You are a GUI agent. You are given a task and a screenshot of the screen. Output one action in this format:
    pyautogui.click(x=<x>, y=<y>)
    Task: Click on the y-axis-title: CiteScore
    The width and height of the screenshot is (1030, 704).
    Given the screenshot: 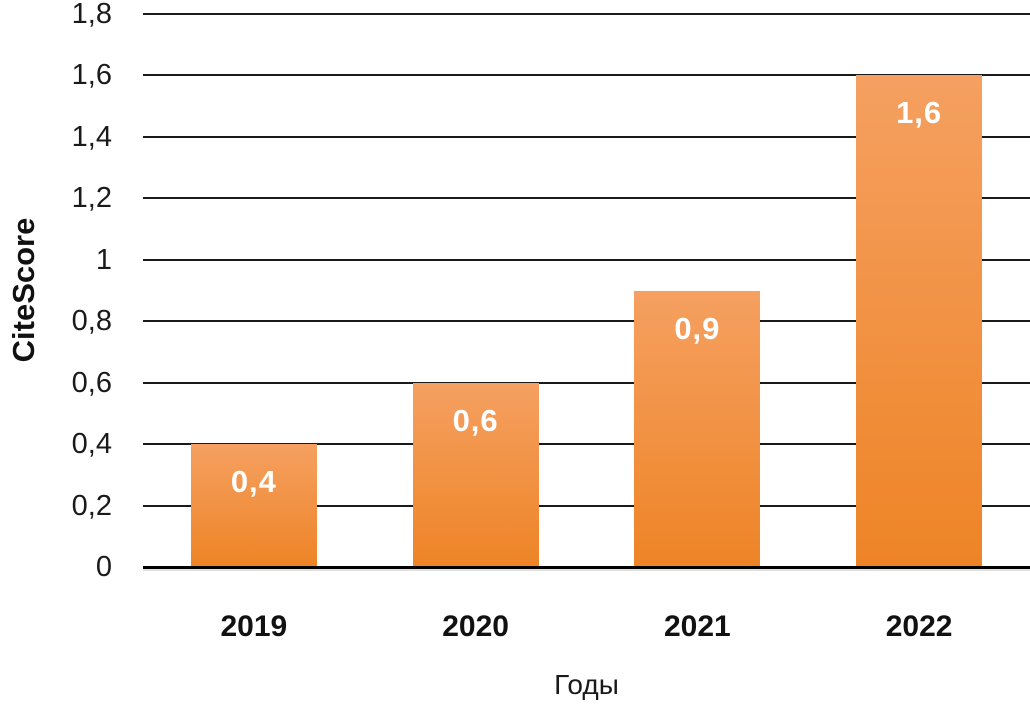 What is the action you would take?
    pyautogui.click(x=23, y=290)
    